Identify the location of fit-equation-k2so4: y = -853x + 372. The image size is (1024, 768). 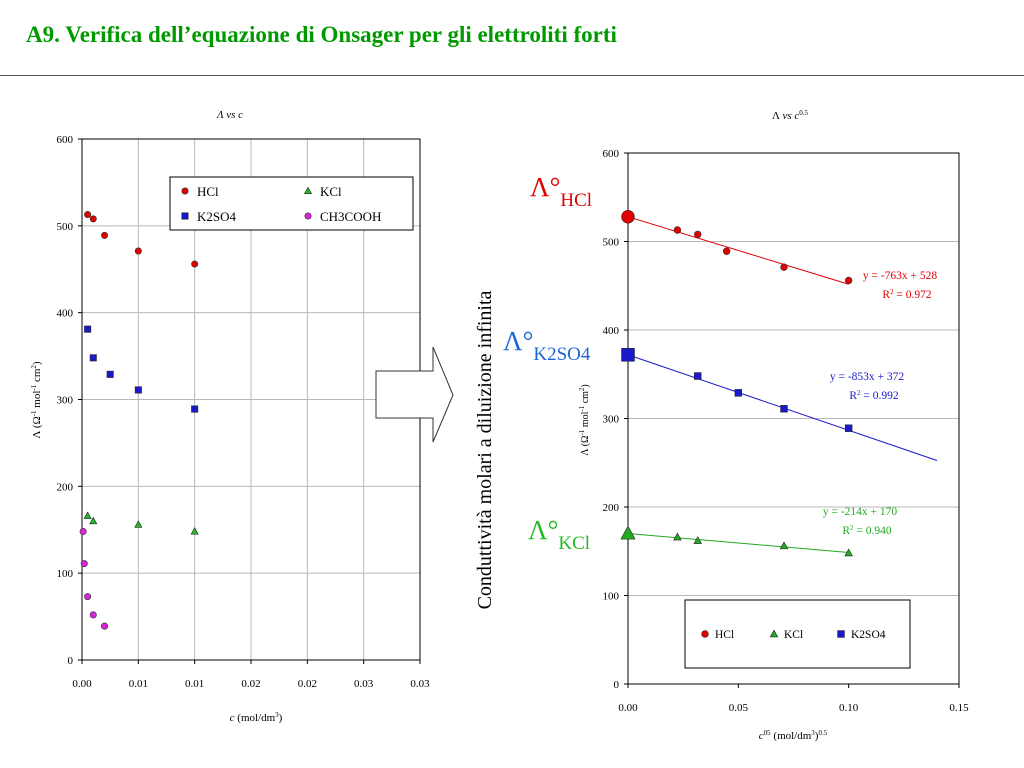
(867, 377).